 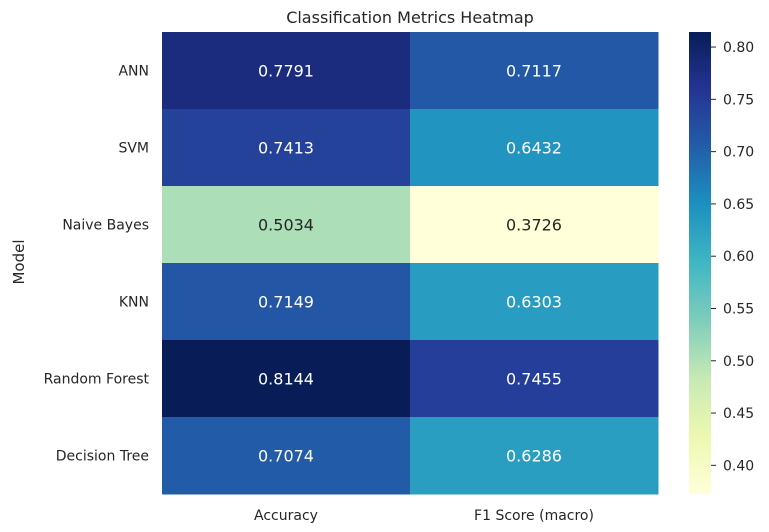 What do you see at coordinates (700, 263) in the screenshot?
I see `colorbar` at bounding box center [700, 263].